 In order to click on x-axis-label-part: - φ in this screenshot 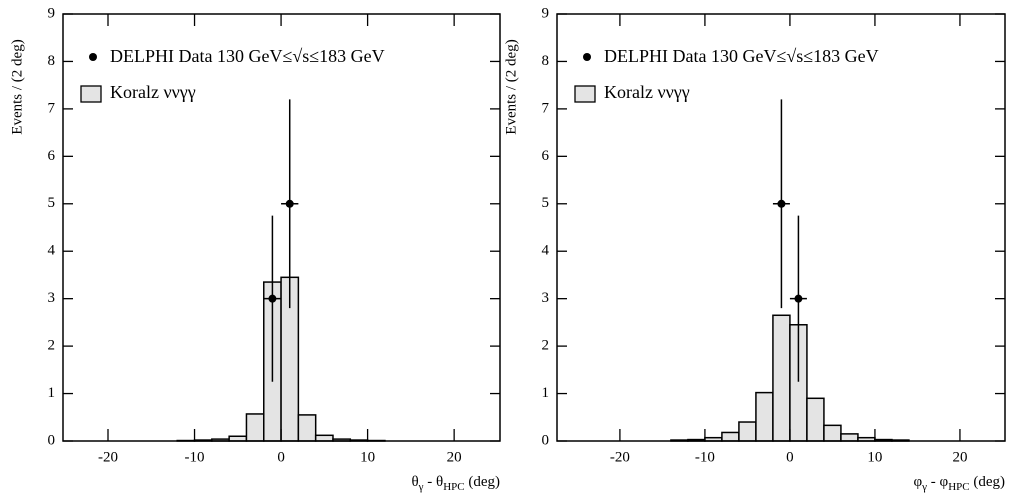, I will do `click(937, 482)`.